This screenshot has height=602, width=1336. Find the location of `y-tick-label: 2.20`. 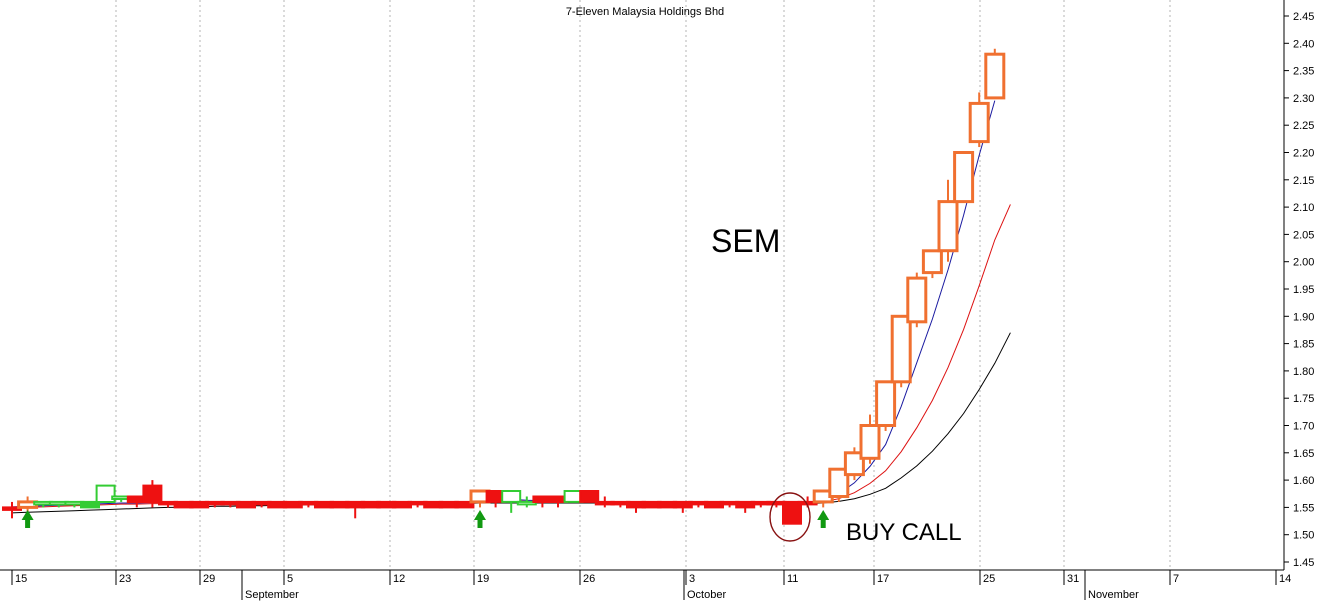

y-tick-label: 2.20 is located at coordinates (1303, 154).